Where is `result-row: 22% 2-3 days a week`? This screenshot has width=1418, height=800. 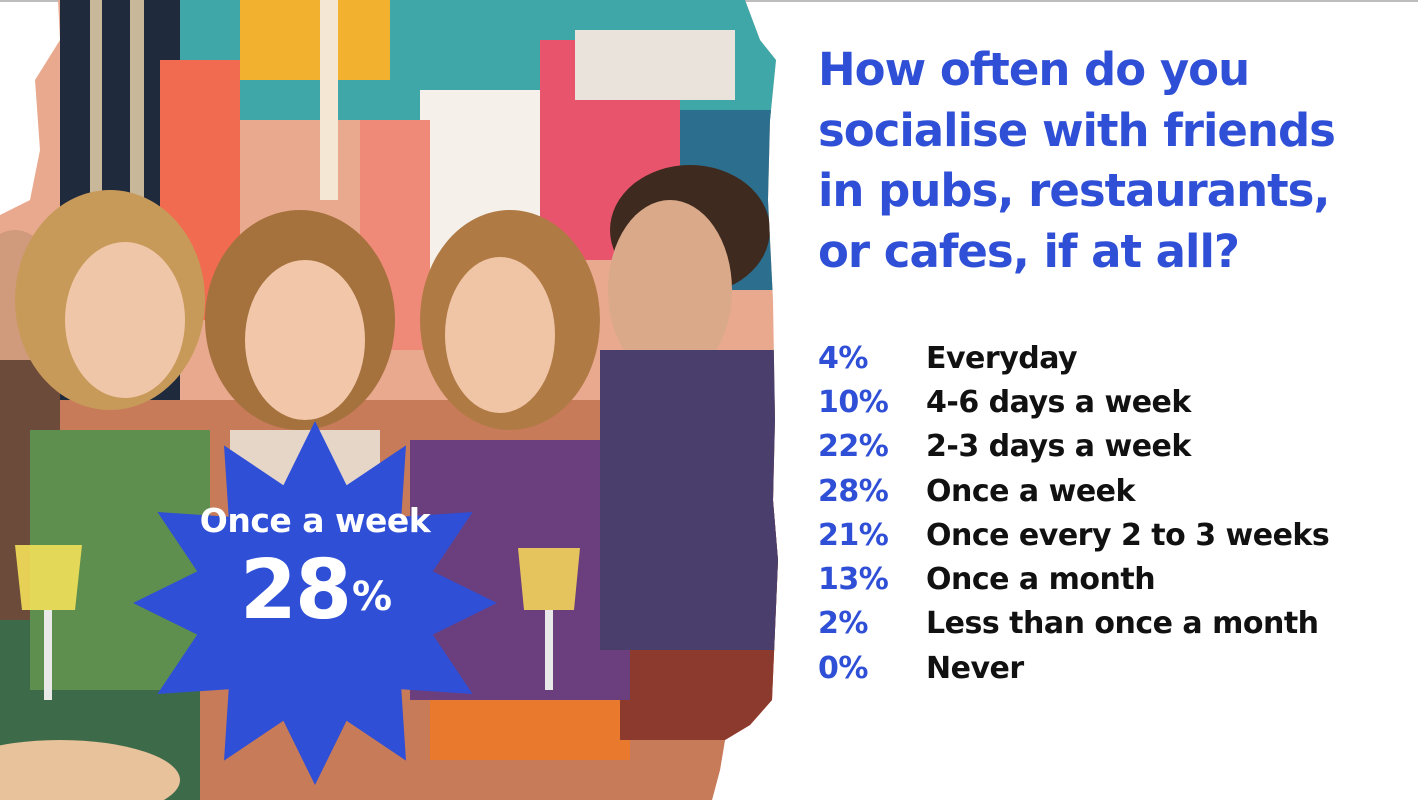
result-row: 22% 2-3 days a week is located at coordinates (1108, 447).